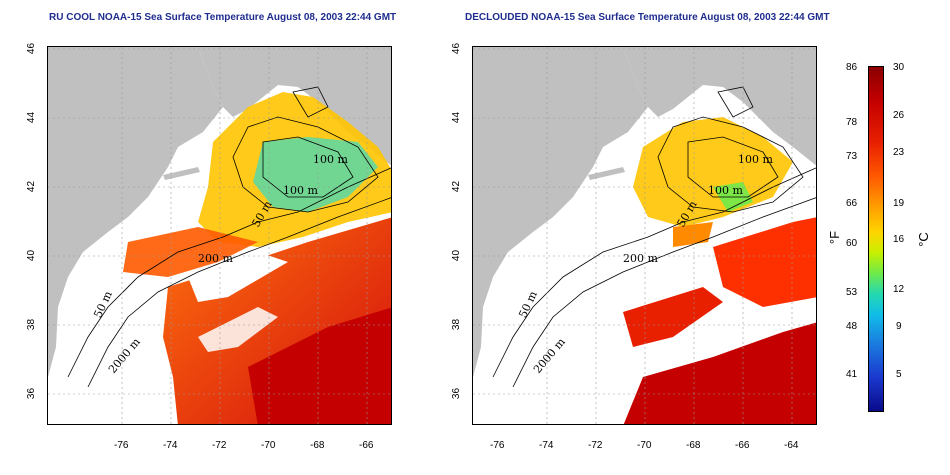 This screenshot has height=475, width=950. What do you see at coordinates (852, 122) in the screenshot?
I see `colorbar-f-tick: 78` at bounding box center [852, 122].